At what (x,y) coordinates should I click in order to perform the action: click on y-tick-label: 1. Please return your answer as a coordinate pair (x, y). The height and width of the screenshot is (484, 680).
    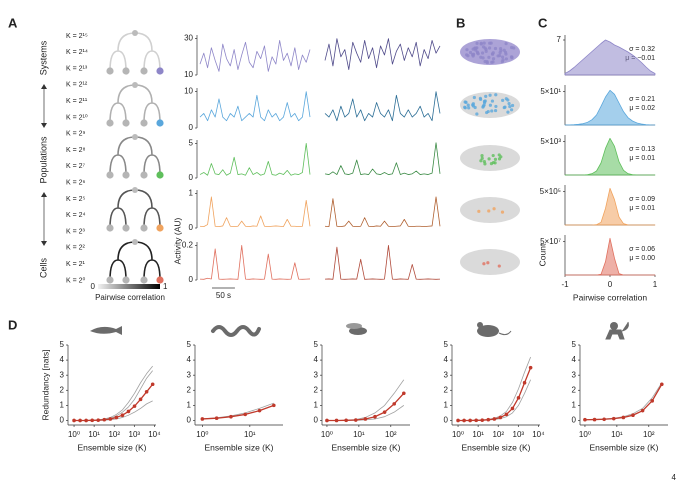
    Looking at the image, I should click on (316, 404).